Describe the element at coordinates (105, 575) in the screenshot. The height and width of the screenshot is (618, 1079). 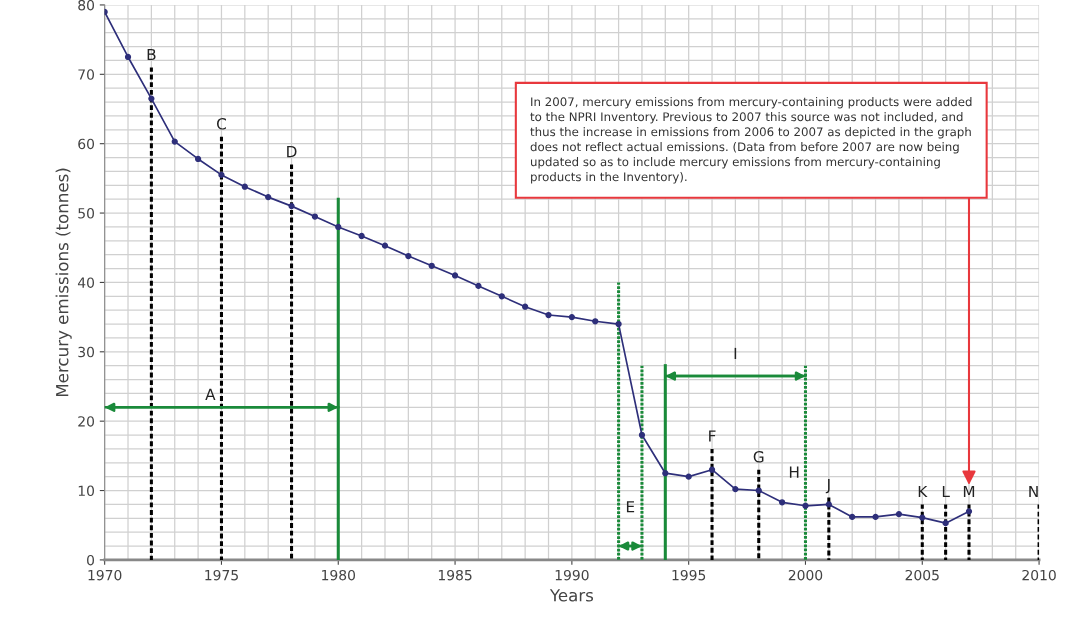
I see `x-tick-label: 1970` at that location.